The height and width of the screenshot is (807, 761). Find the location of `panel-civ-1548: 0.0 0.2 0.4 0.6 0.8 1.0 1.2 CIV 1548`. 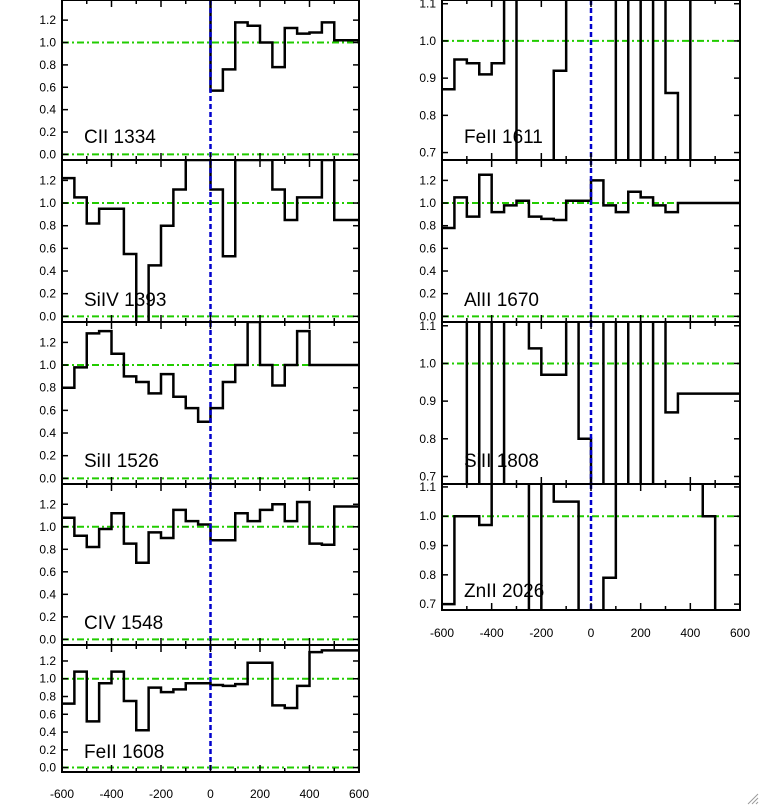

panel-civ-1548: 0.0 0.2 0.4 0.6 0.8 1.0 1.2 CIV 1548 is located at coordinates (199, 564).